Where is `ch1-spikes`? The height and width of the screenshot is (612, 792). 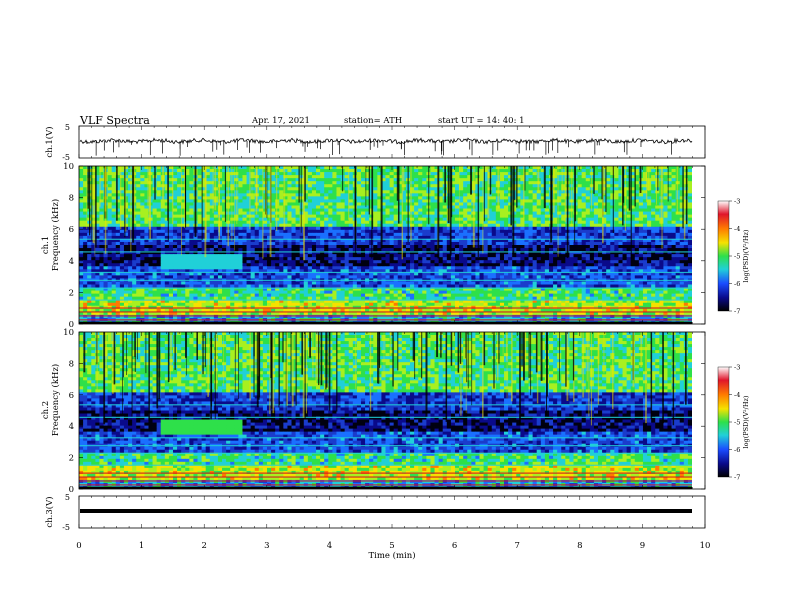
ch1-spikes is located at coordinates (379, 148).